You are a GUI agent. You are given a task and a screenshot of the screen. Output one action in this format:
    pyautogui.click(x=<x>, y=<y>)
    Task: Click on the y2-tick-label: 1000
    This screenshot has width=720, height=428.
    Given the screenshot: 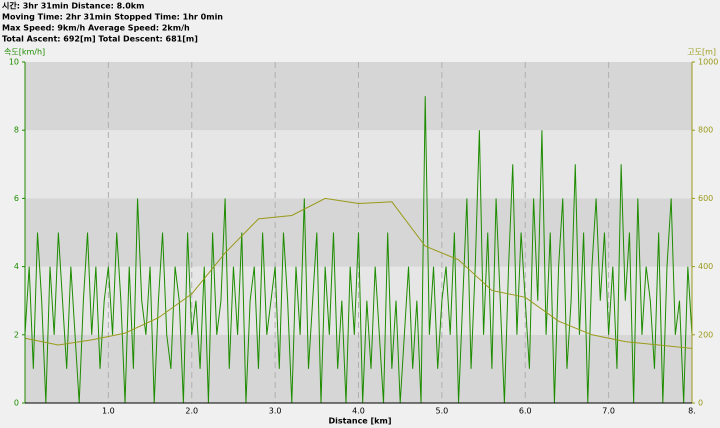 What is the action you would take?
    pyautogui.click(x=708, y=62)
    